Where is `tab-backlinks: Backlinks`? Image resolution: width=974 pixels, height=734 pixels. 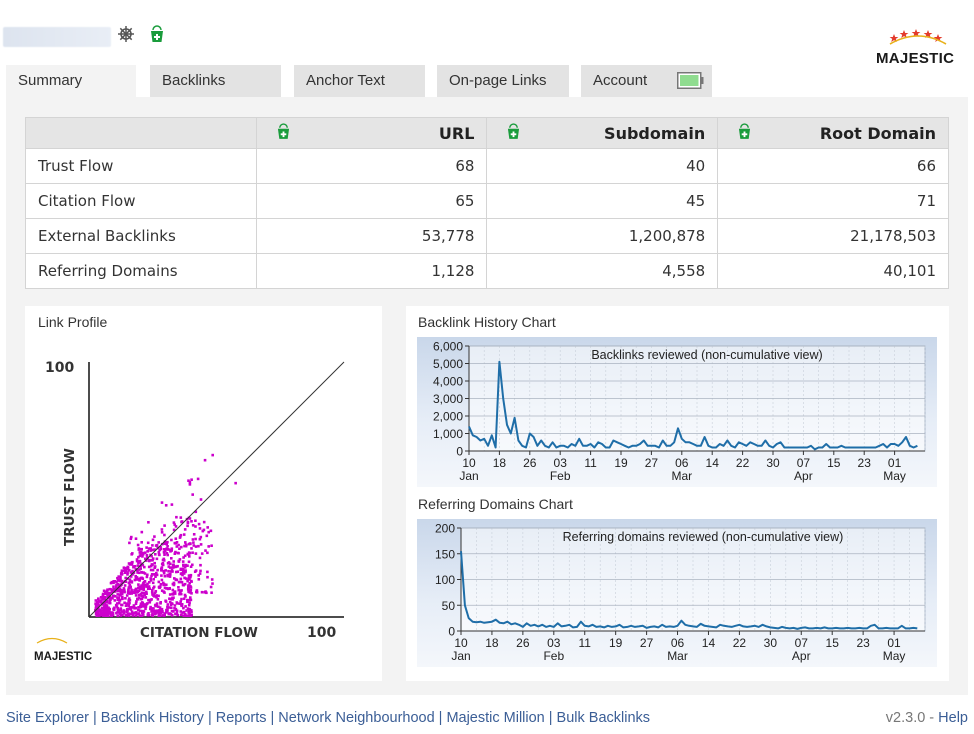 tab-backlinks: Backlinks is located at coordinates (215, 81).